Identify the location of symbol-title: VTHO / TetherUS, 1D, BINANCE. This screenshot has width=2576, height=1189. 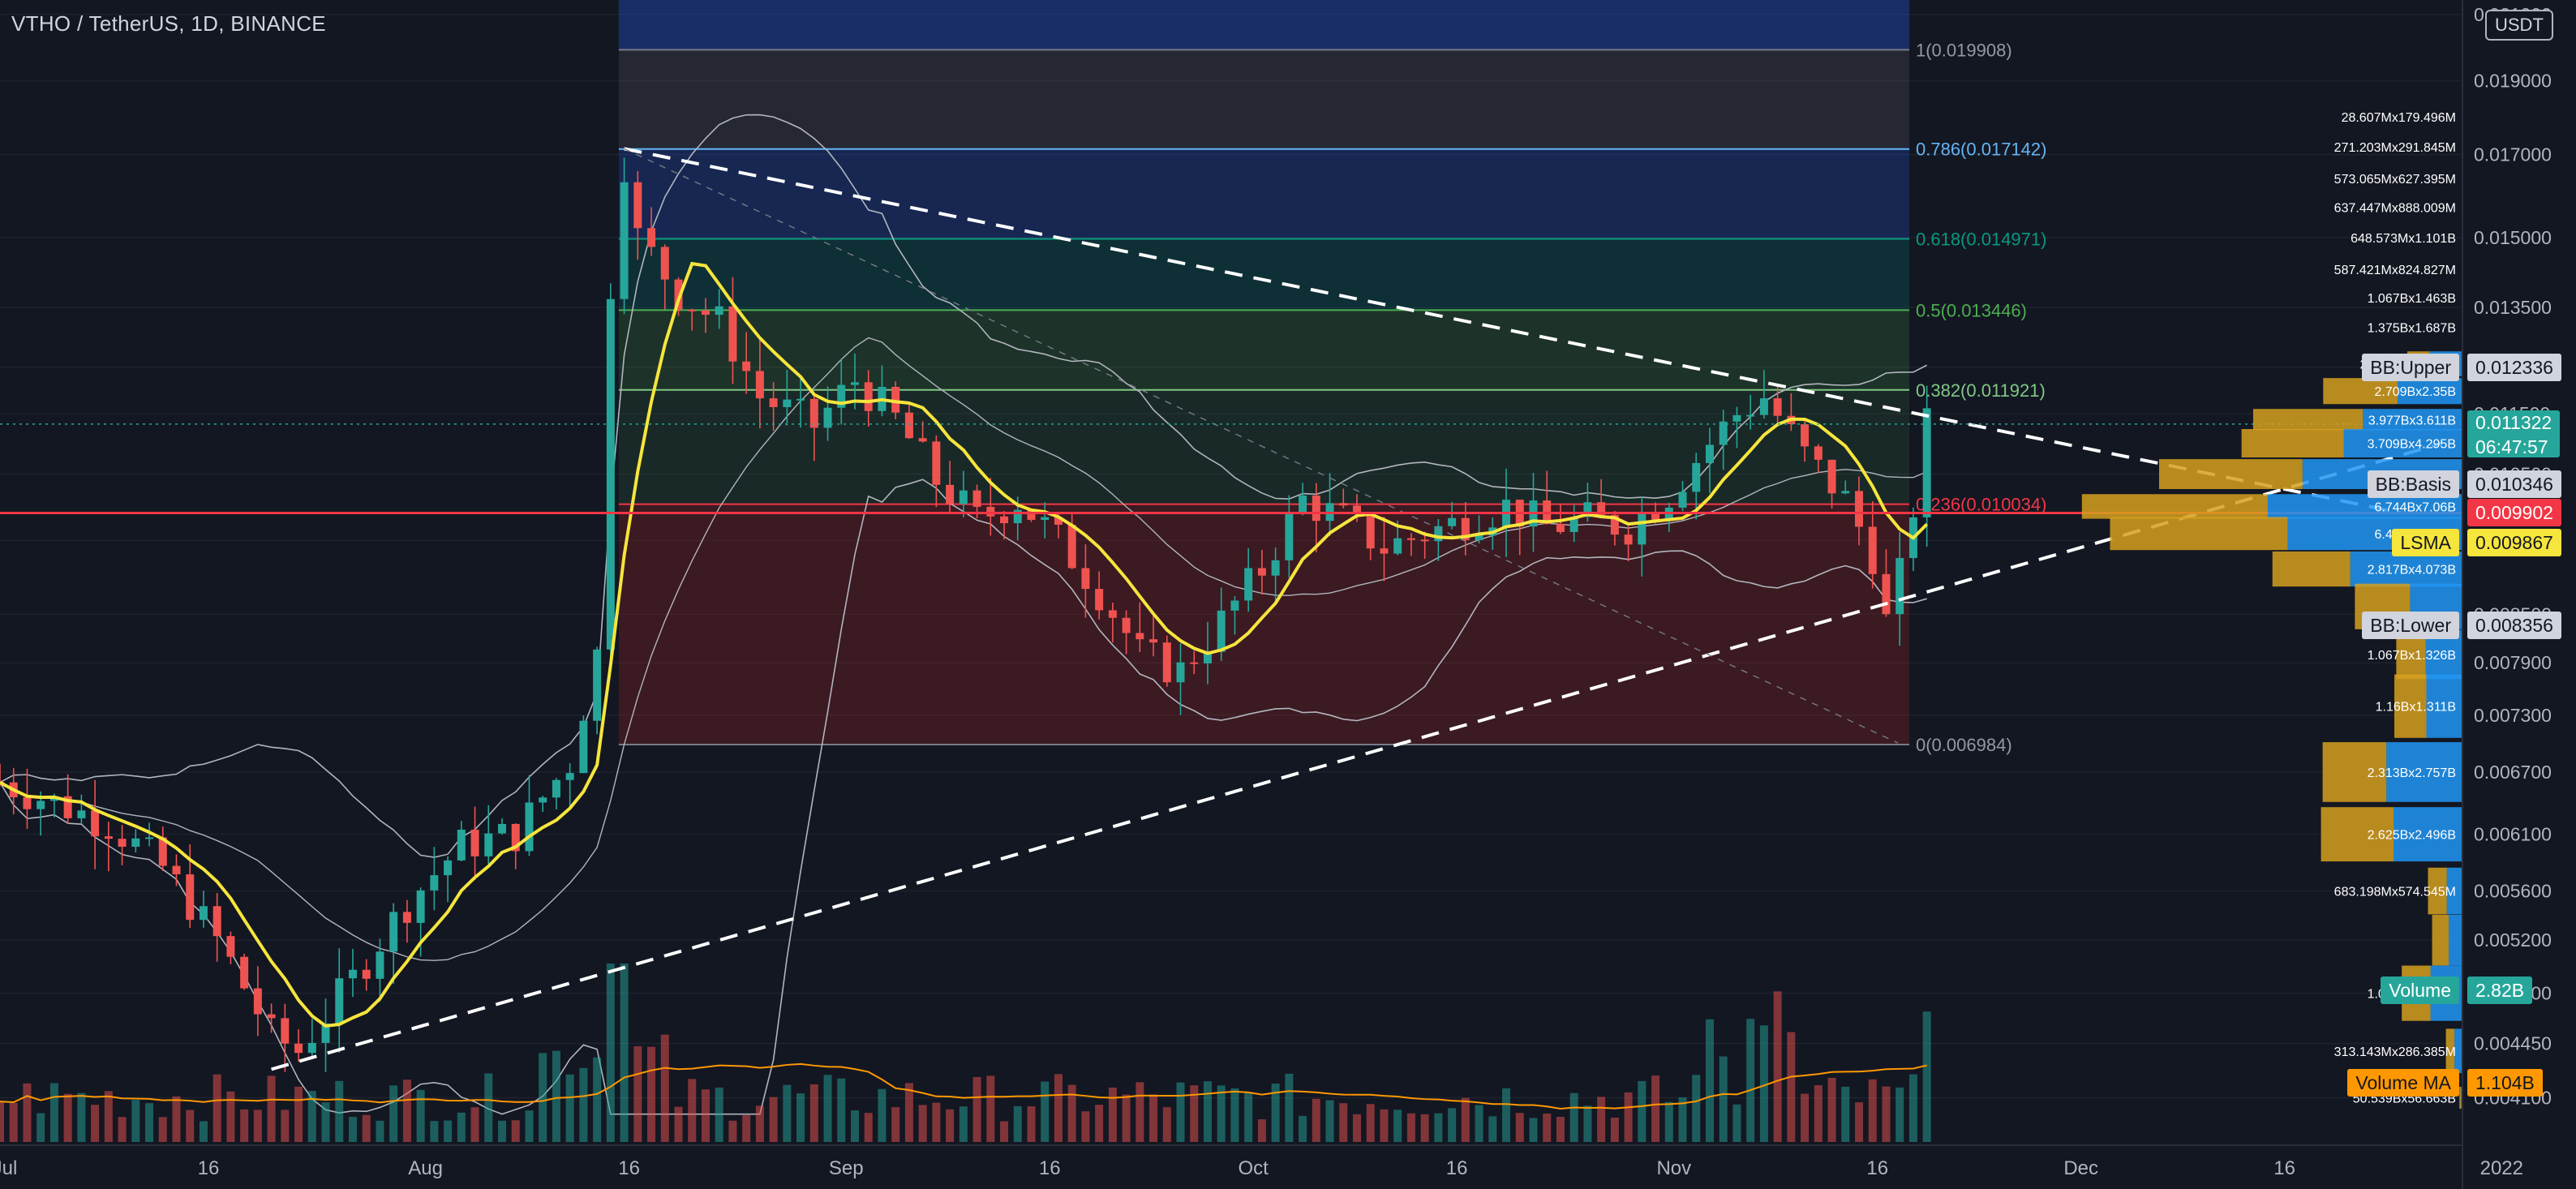
(168, 23).